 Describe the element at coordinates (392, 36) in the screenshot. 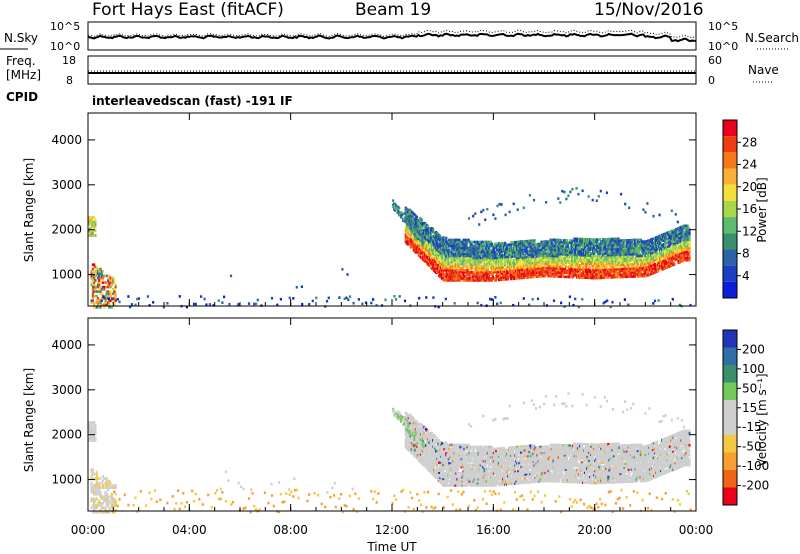

I see `noise-panel-frame` at that location.